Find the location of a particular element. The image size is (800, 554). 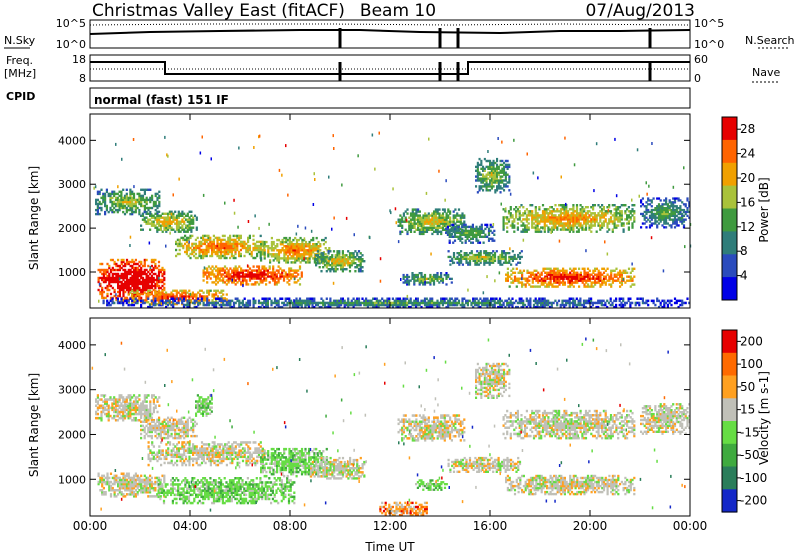

velocity-xtick-label-4: 16:00 is located at coordinates (490, 526).